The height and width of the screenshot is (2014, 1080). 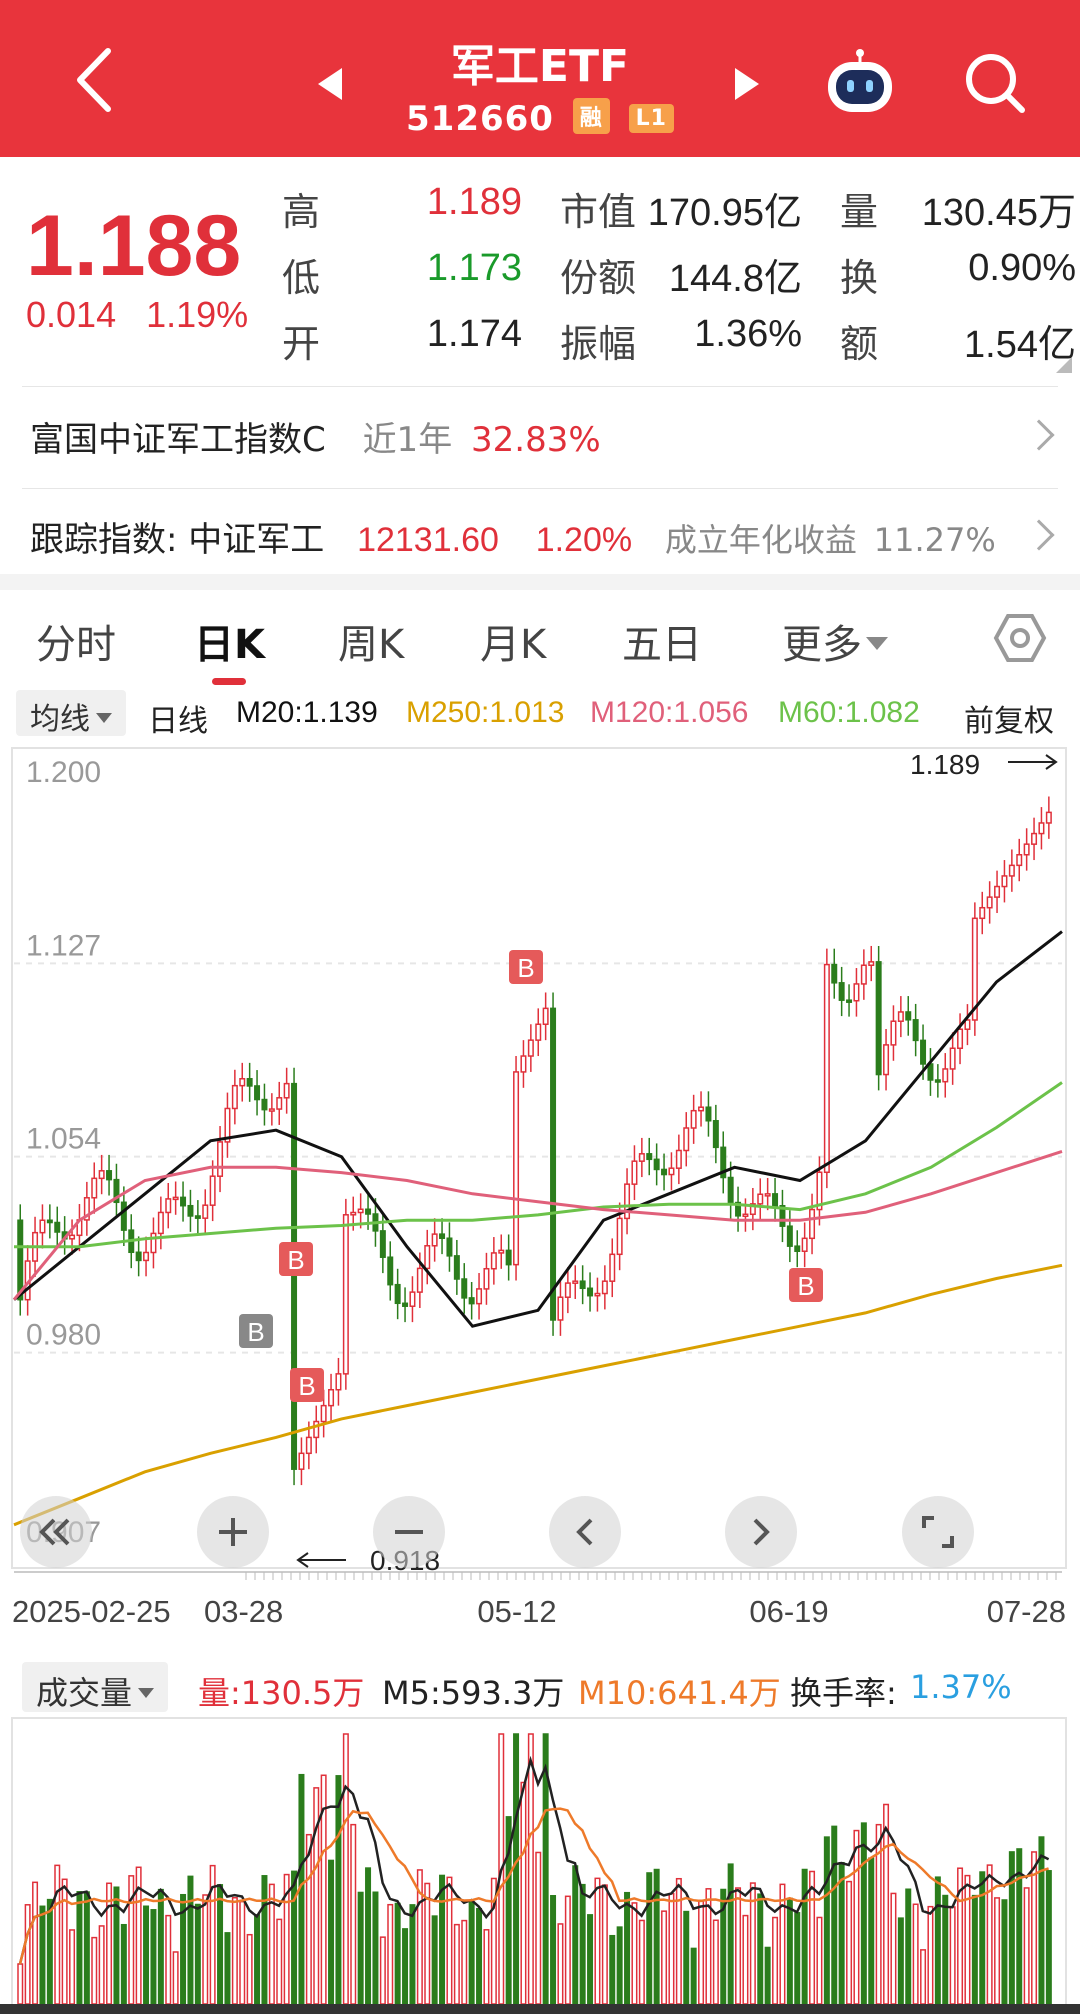 What do you see at coordinates (540, 118) in the screenshot?
I see `security-code-row: 512660 融 L1` at bounding box center [540, 118].